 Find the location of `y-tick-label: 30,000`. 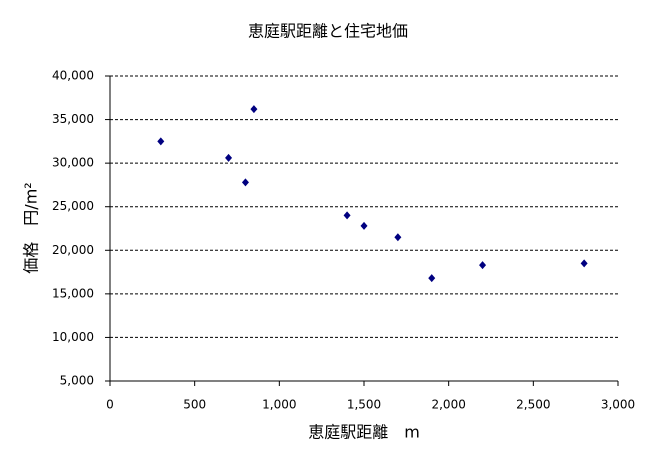

y-tick-label: 30,000 is located at coordinates (73, 163).